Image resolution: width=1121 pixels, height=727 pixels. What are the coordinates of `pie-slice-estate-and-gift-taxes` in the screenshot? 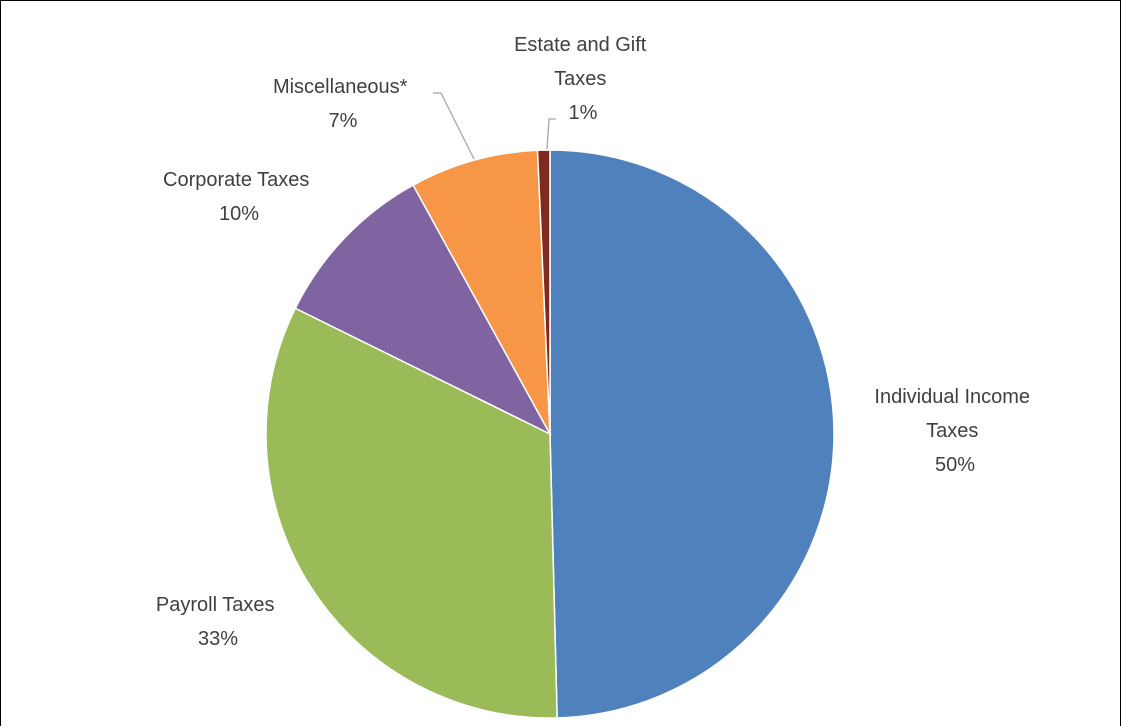 It's located at (543, 292).